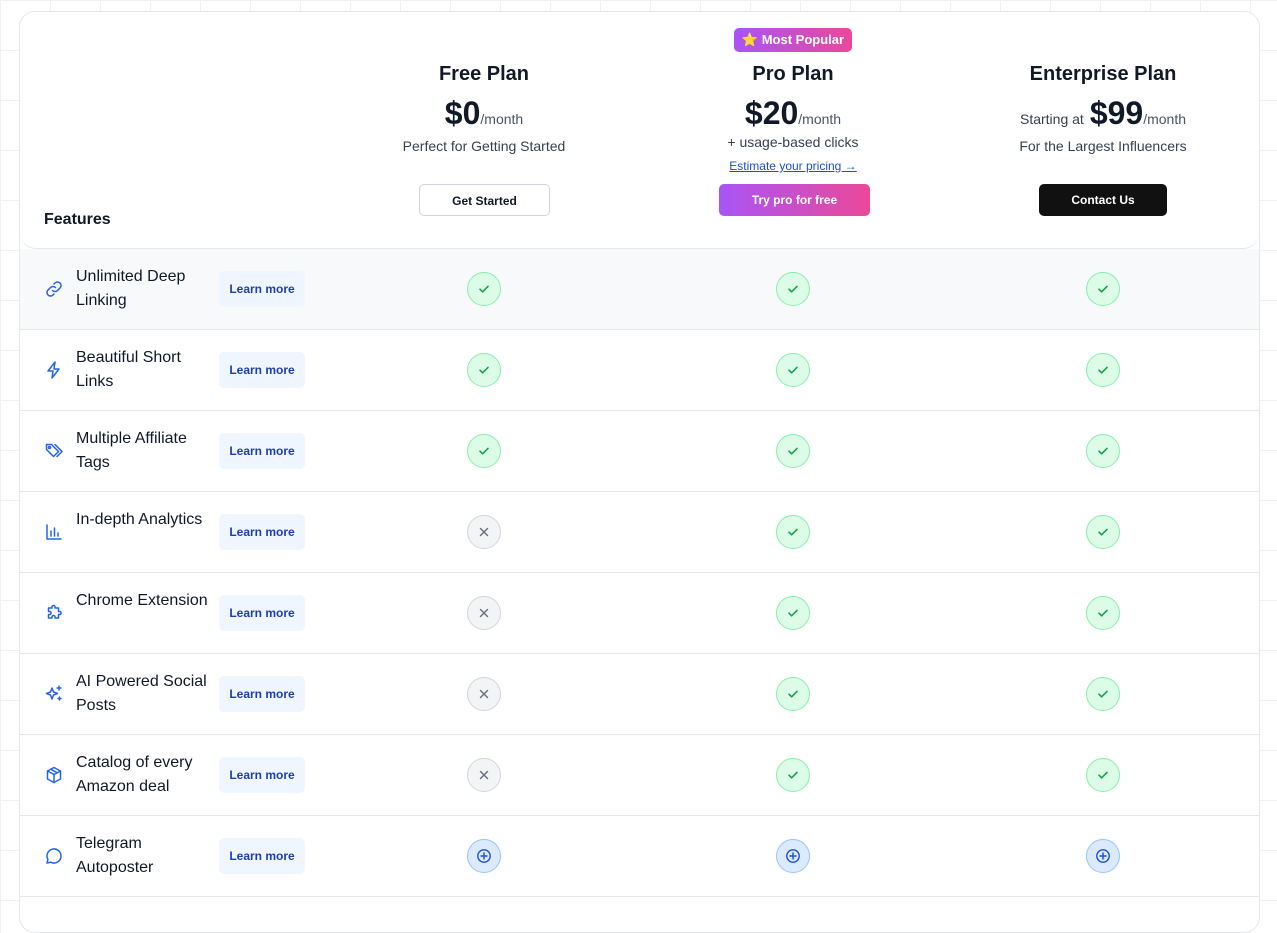 This screenshot has height=933, width=1277. Describe the element at coordinates (131, 288) in the screenshot. I see `feature-label: Unlimited Deep Linking` at that location.